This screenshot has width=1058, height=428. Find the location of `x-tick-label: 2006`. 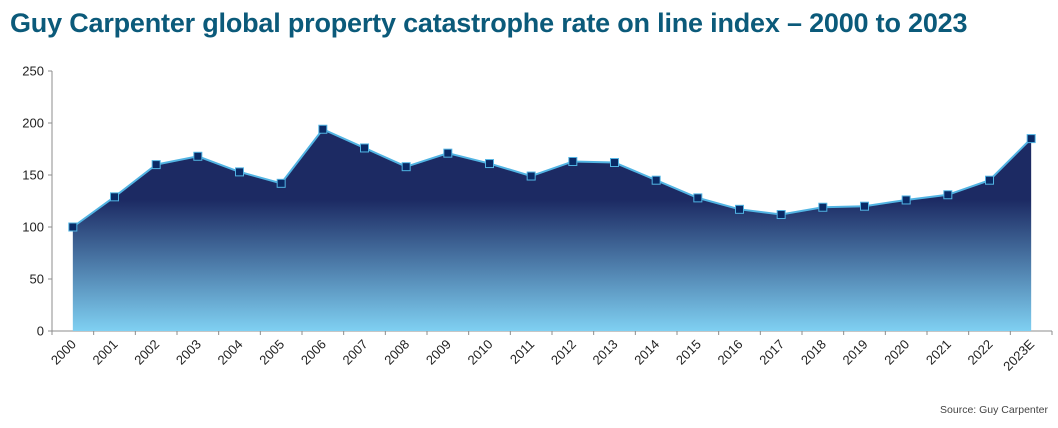

x-tick-label: 2006 is located at coordinates (313, 352).